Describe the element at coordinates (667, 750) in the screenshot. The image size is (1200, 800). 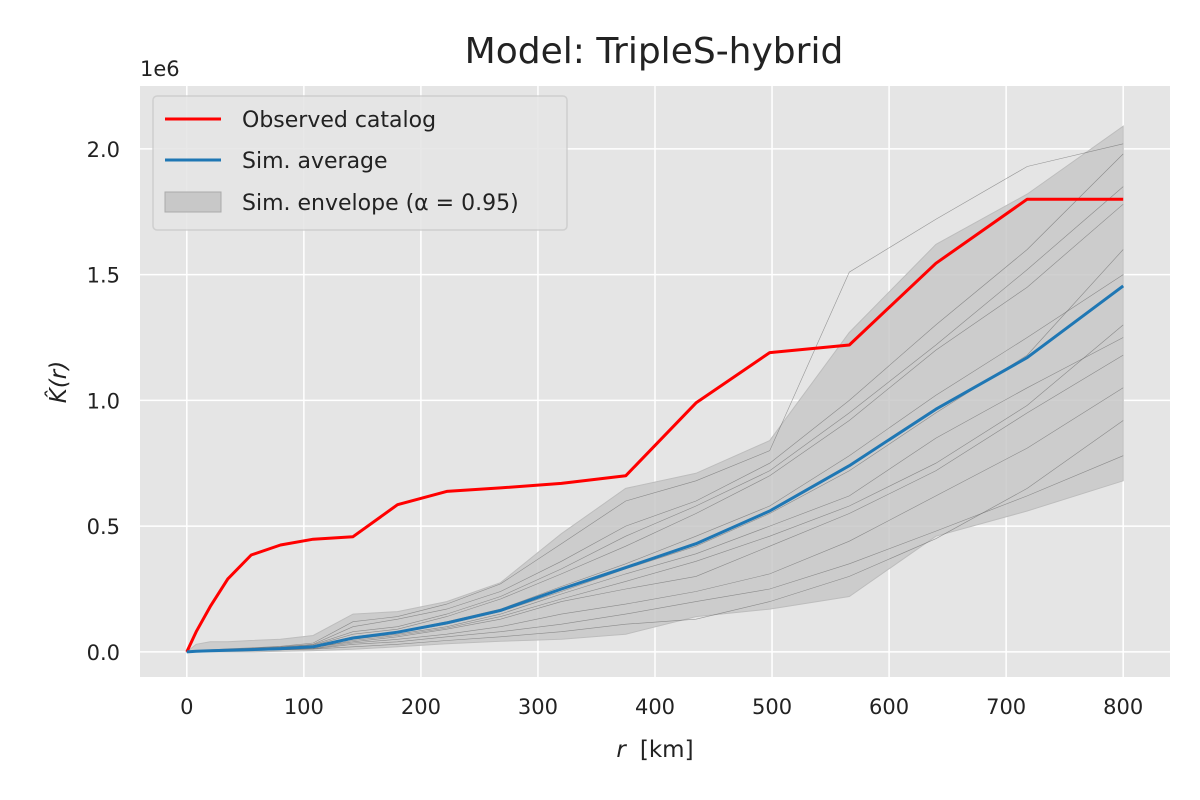
I see `x-axis-unit: [km]` at that location.